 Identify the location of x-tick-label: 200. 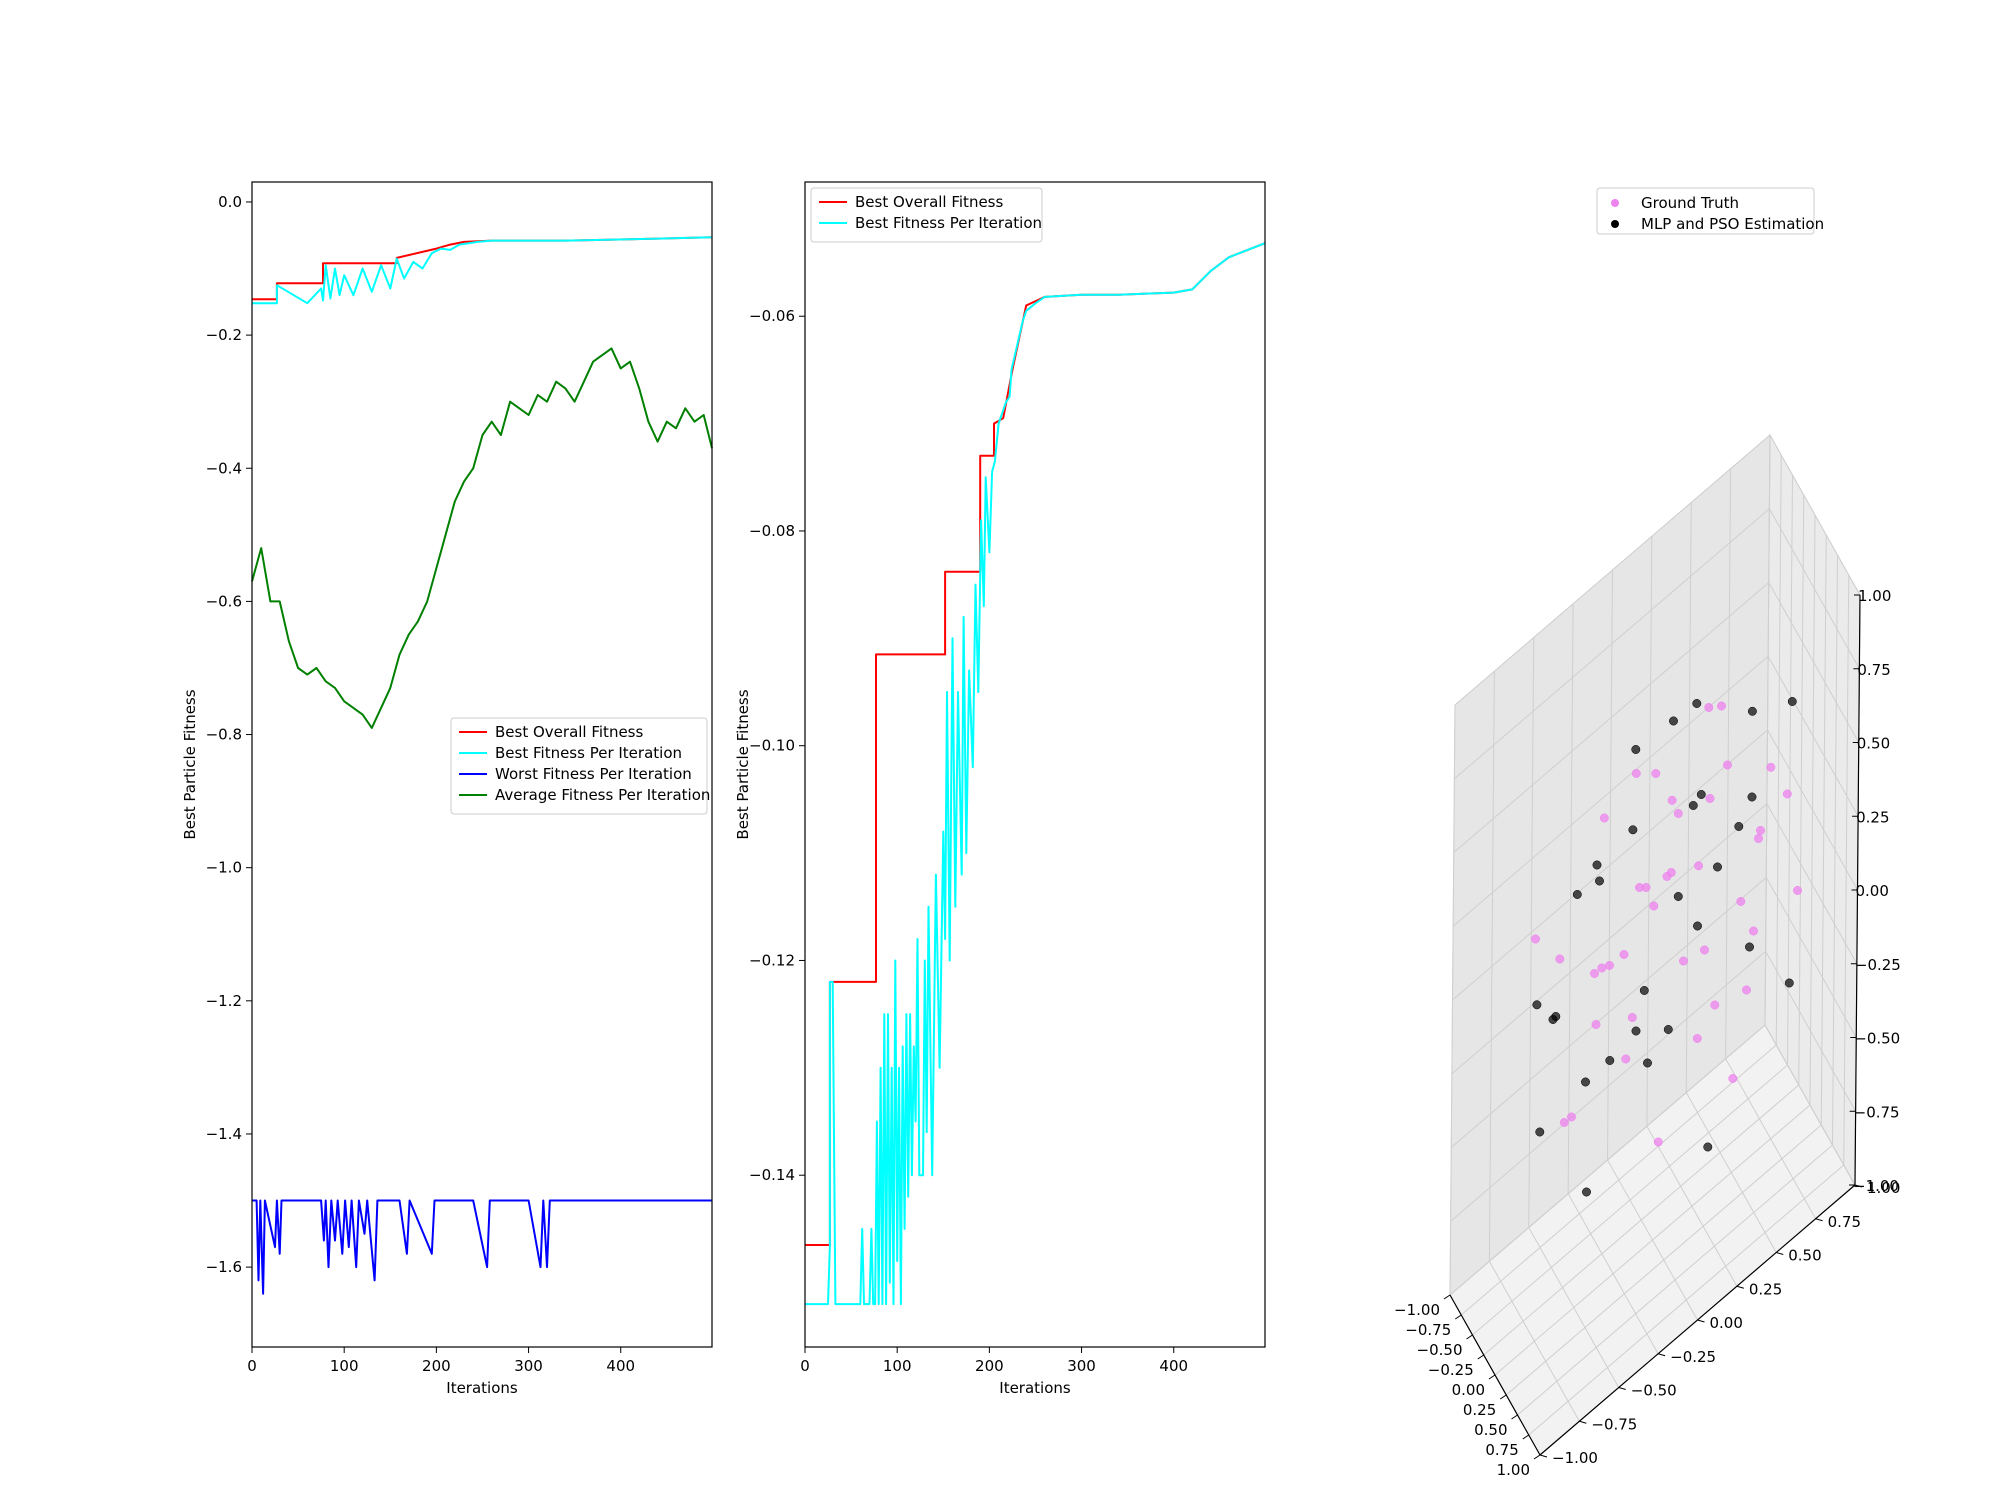
(436, 1366).